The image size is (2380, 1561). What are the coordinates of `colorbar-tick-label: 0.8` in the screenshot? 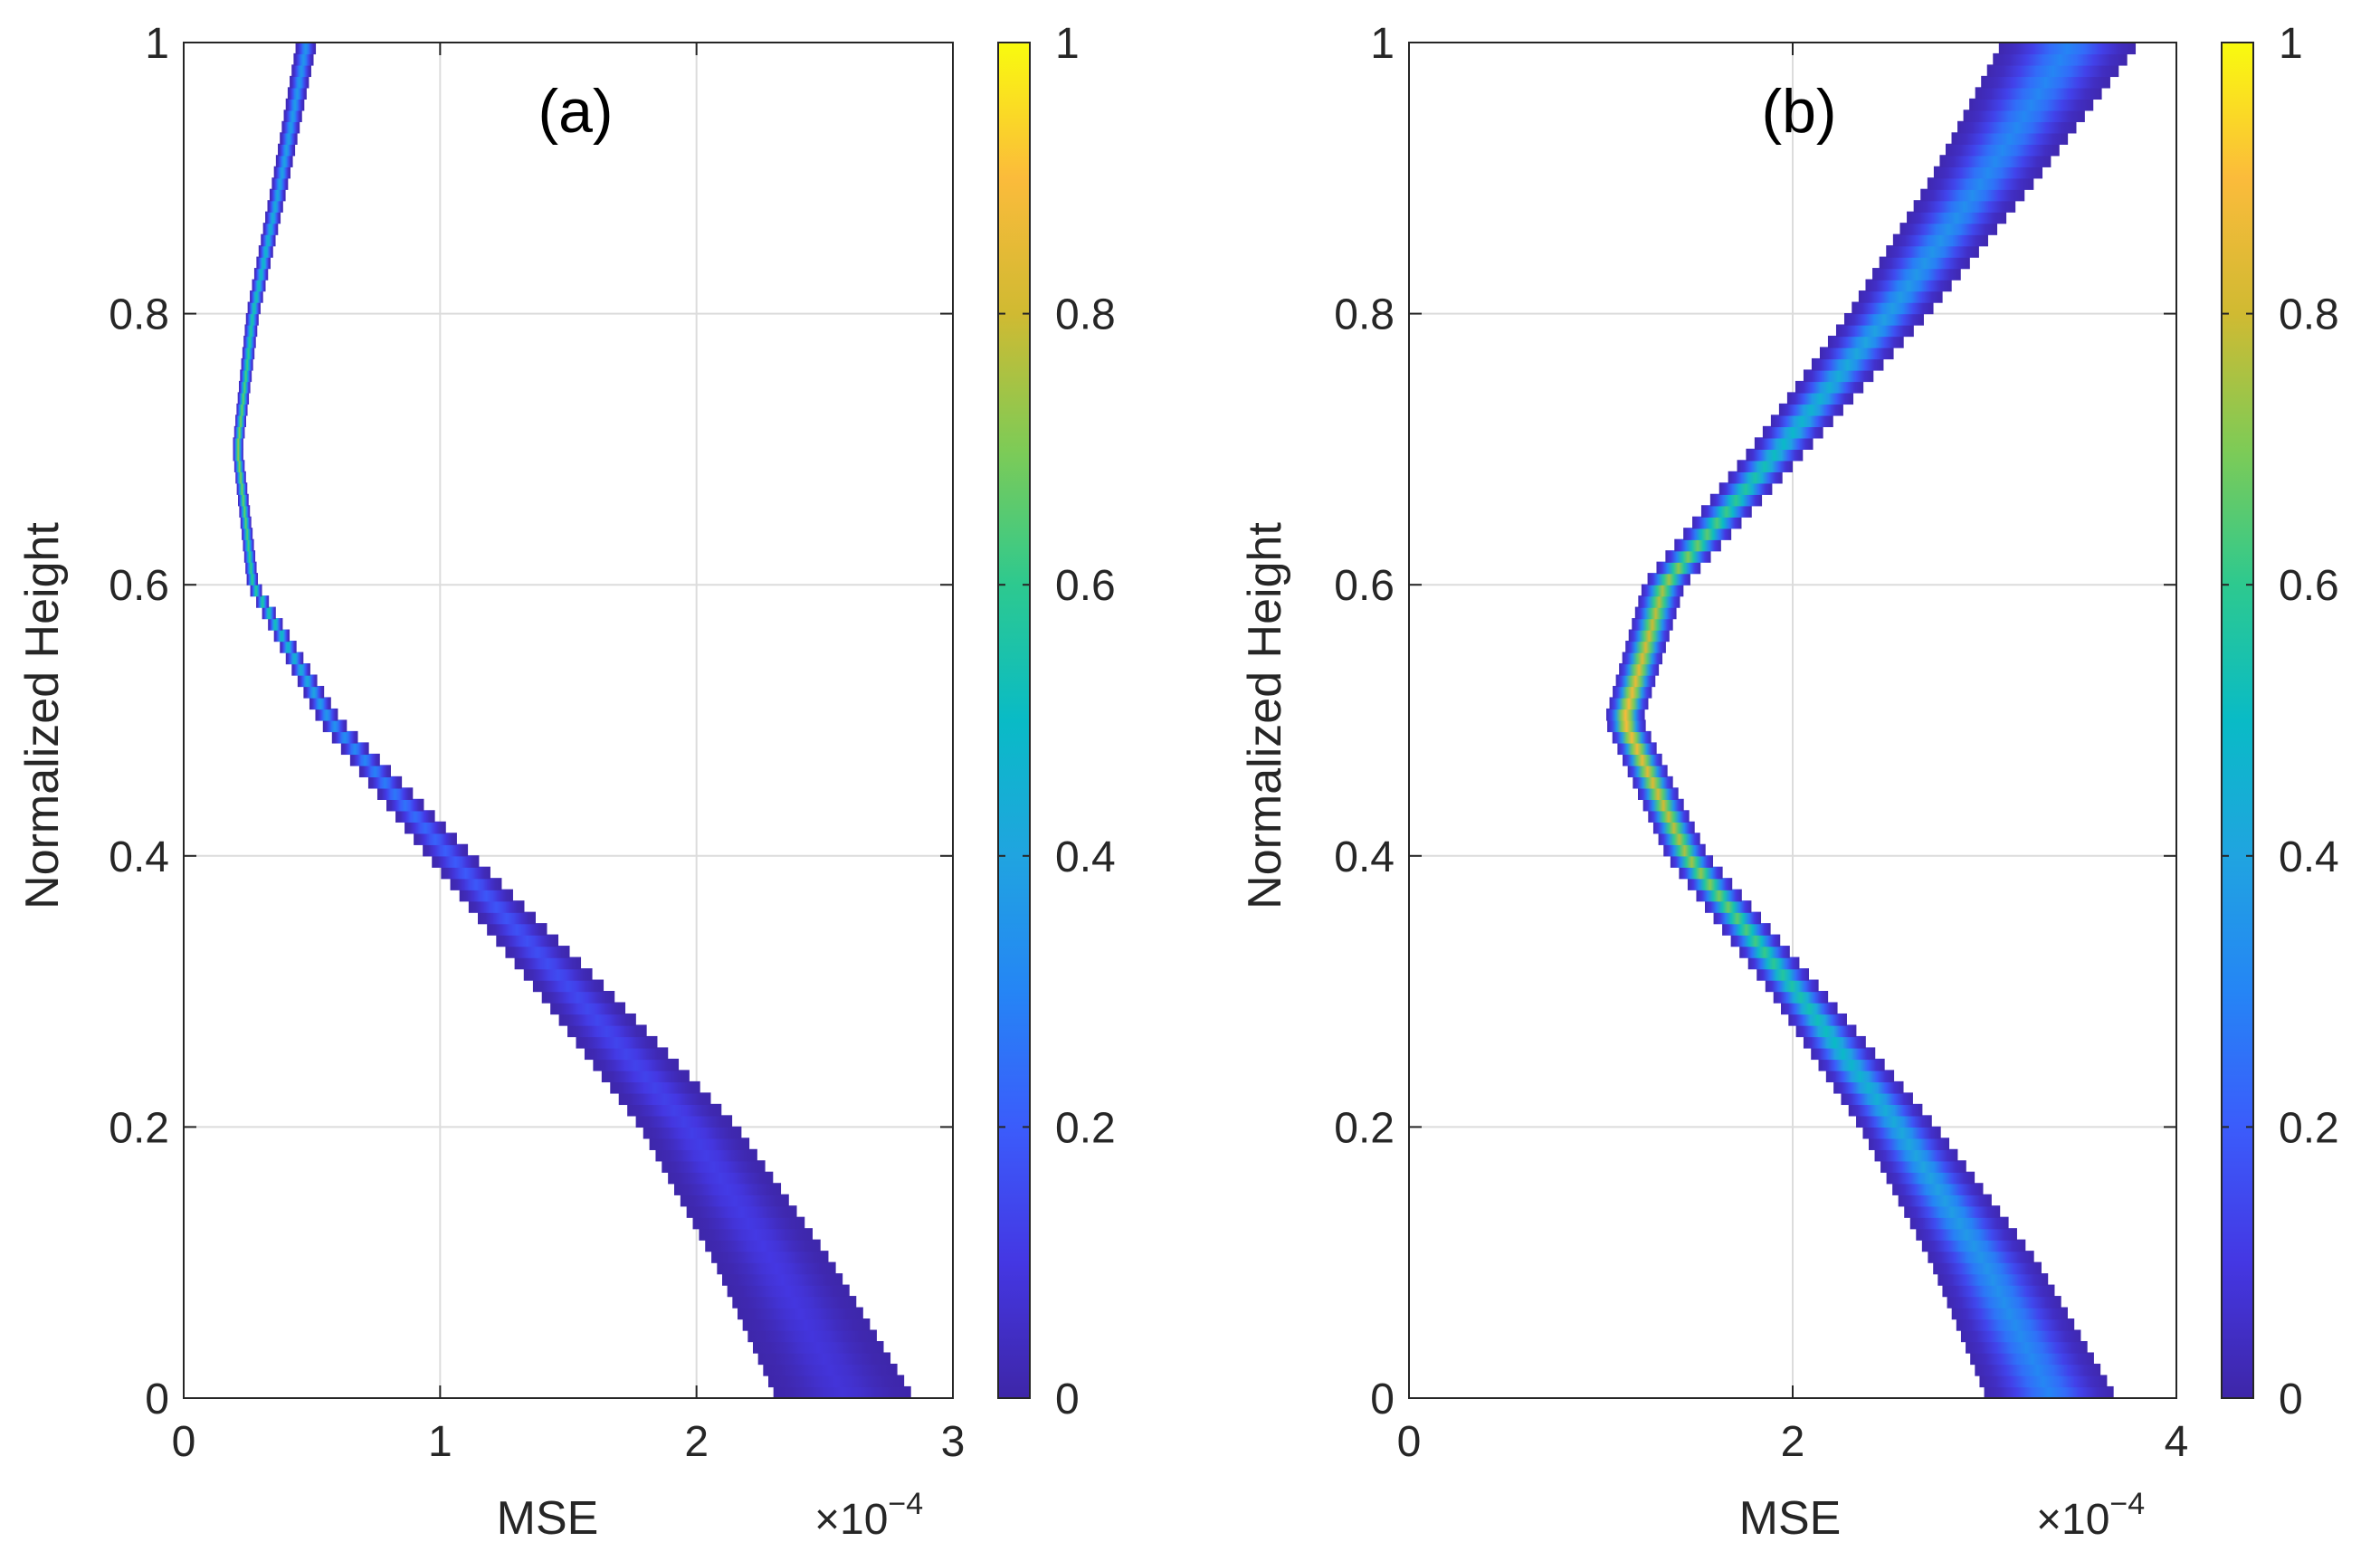 It's located at (2309, 315).